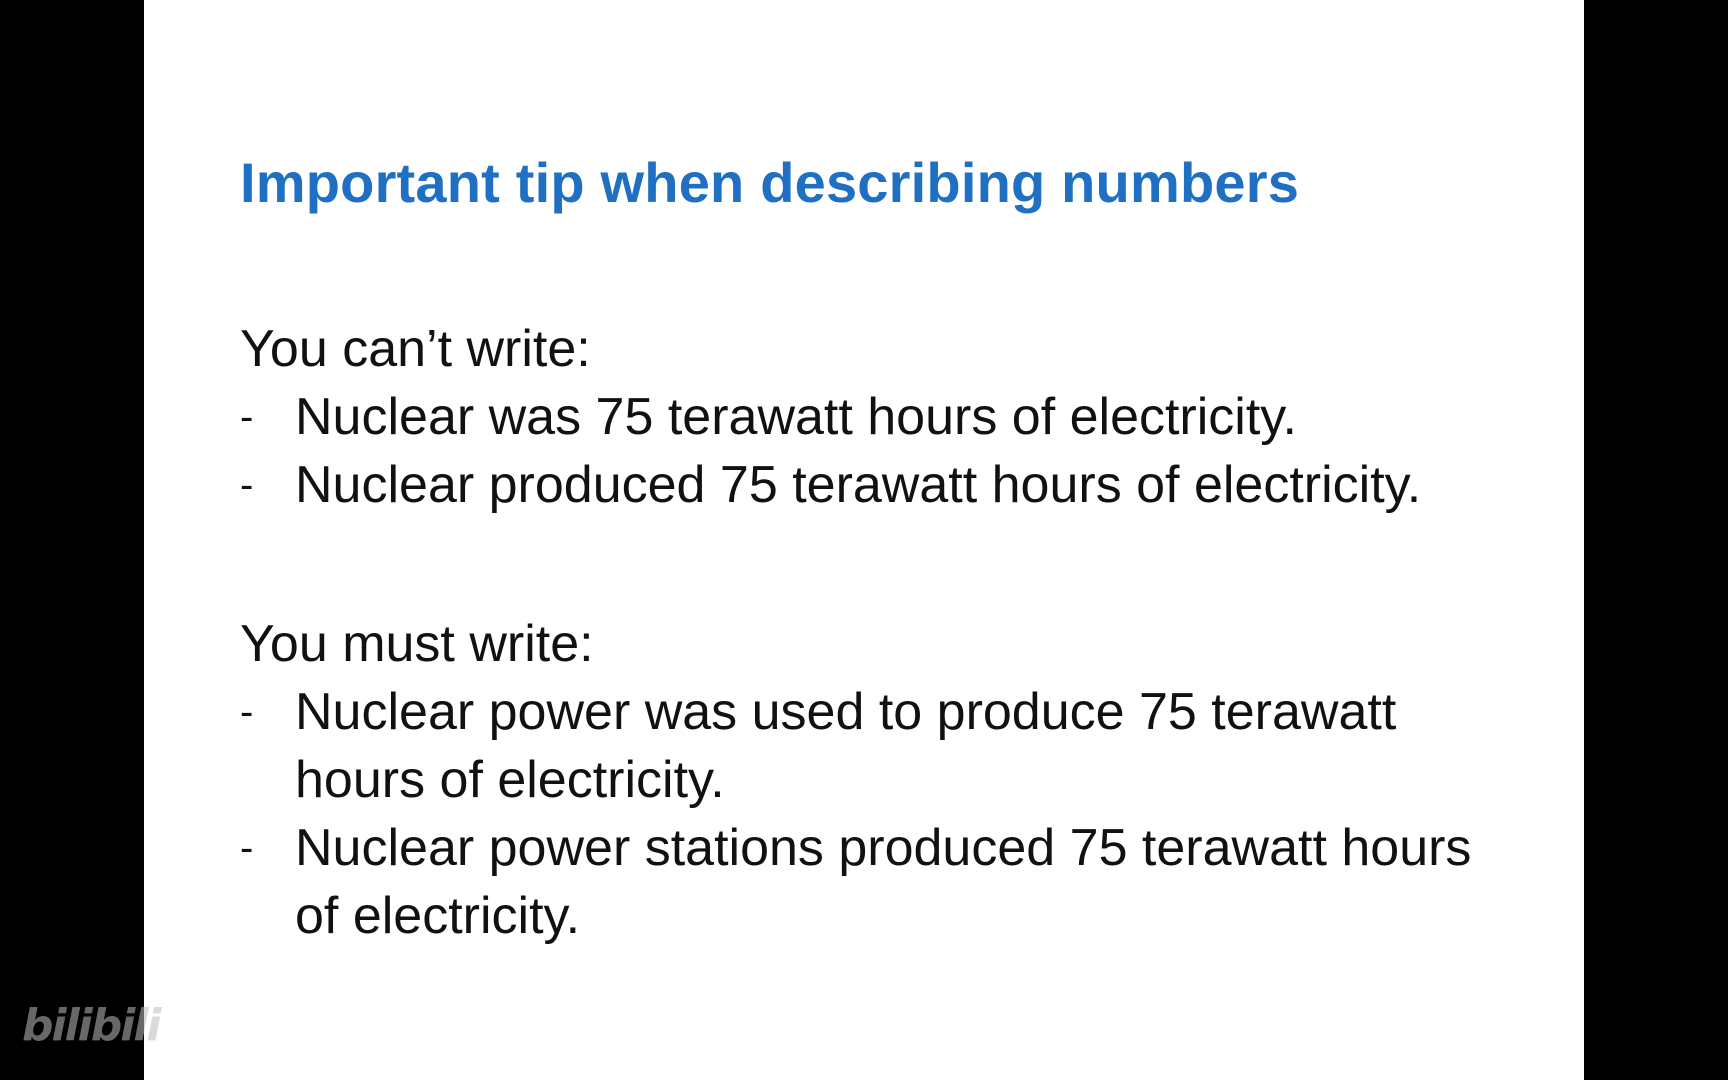 The height and width of the screenshot is (1080, 1728). What do you see at coordinates (417, 644) in the screenshot?
I see `must-write-heading: You must write:` at bounding box center [417, 644].